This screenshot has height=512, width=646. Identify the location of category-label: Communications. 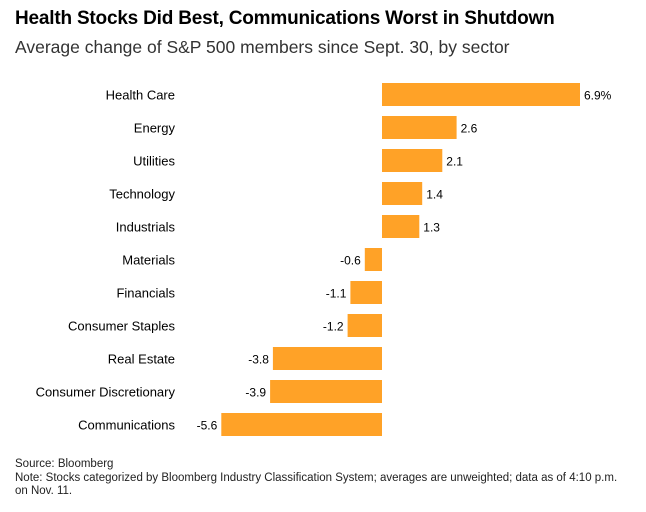
(126, 425).